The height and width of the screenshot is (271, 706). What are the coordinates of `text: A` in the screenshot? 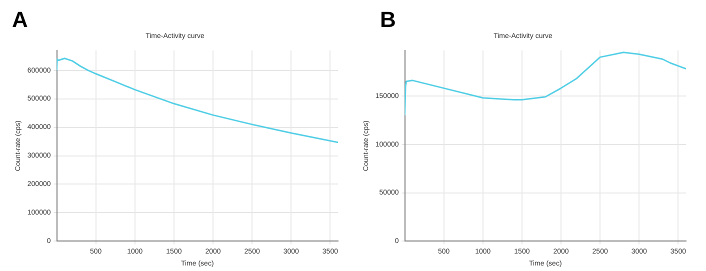 It's located at (20, 19).